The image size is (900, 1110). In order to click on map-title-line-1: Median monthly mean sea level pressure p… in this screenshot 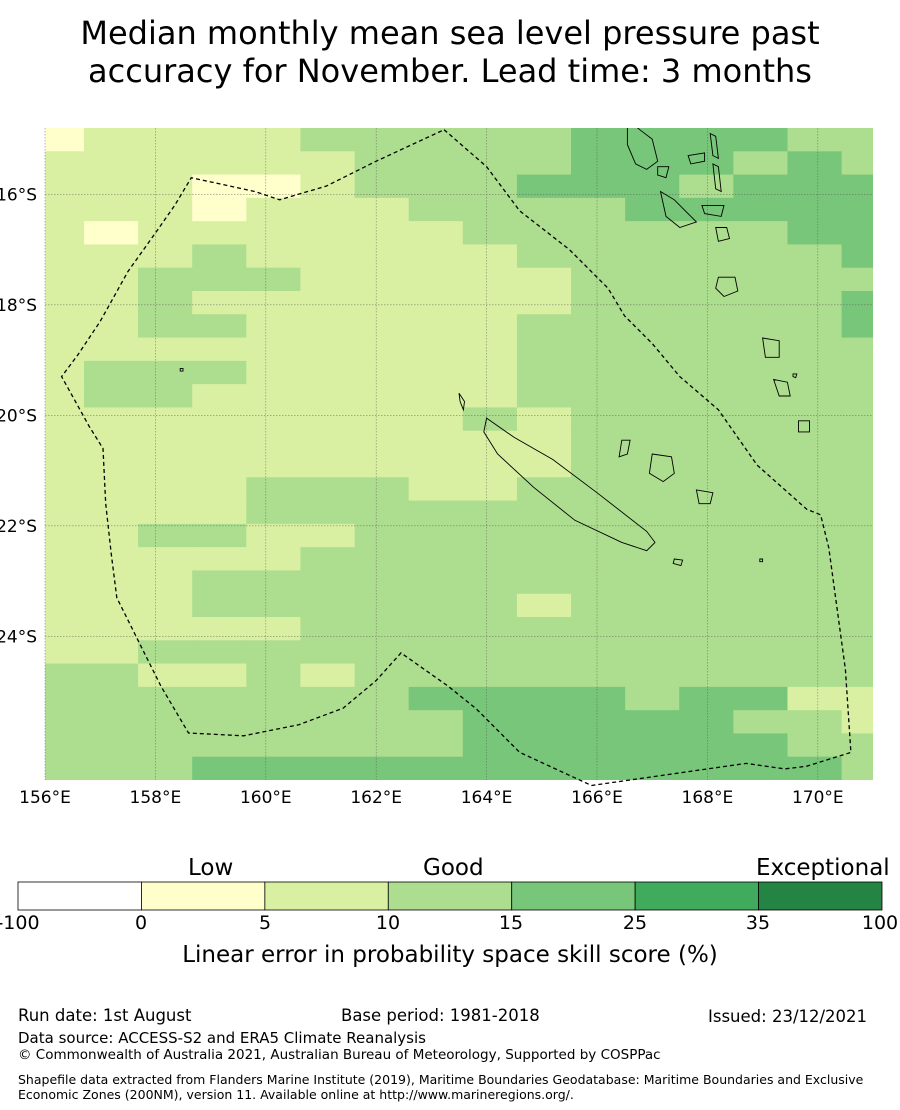, I will do `click(450, 33)`.